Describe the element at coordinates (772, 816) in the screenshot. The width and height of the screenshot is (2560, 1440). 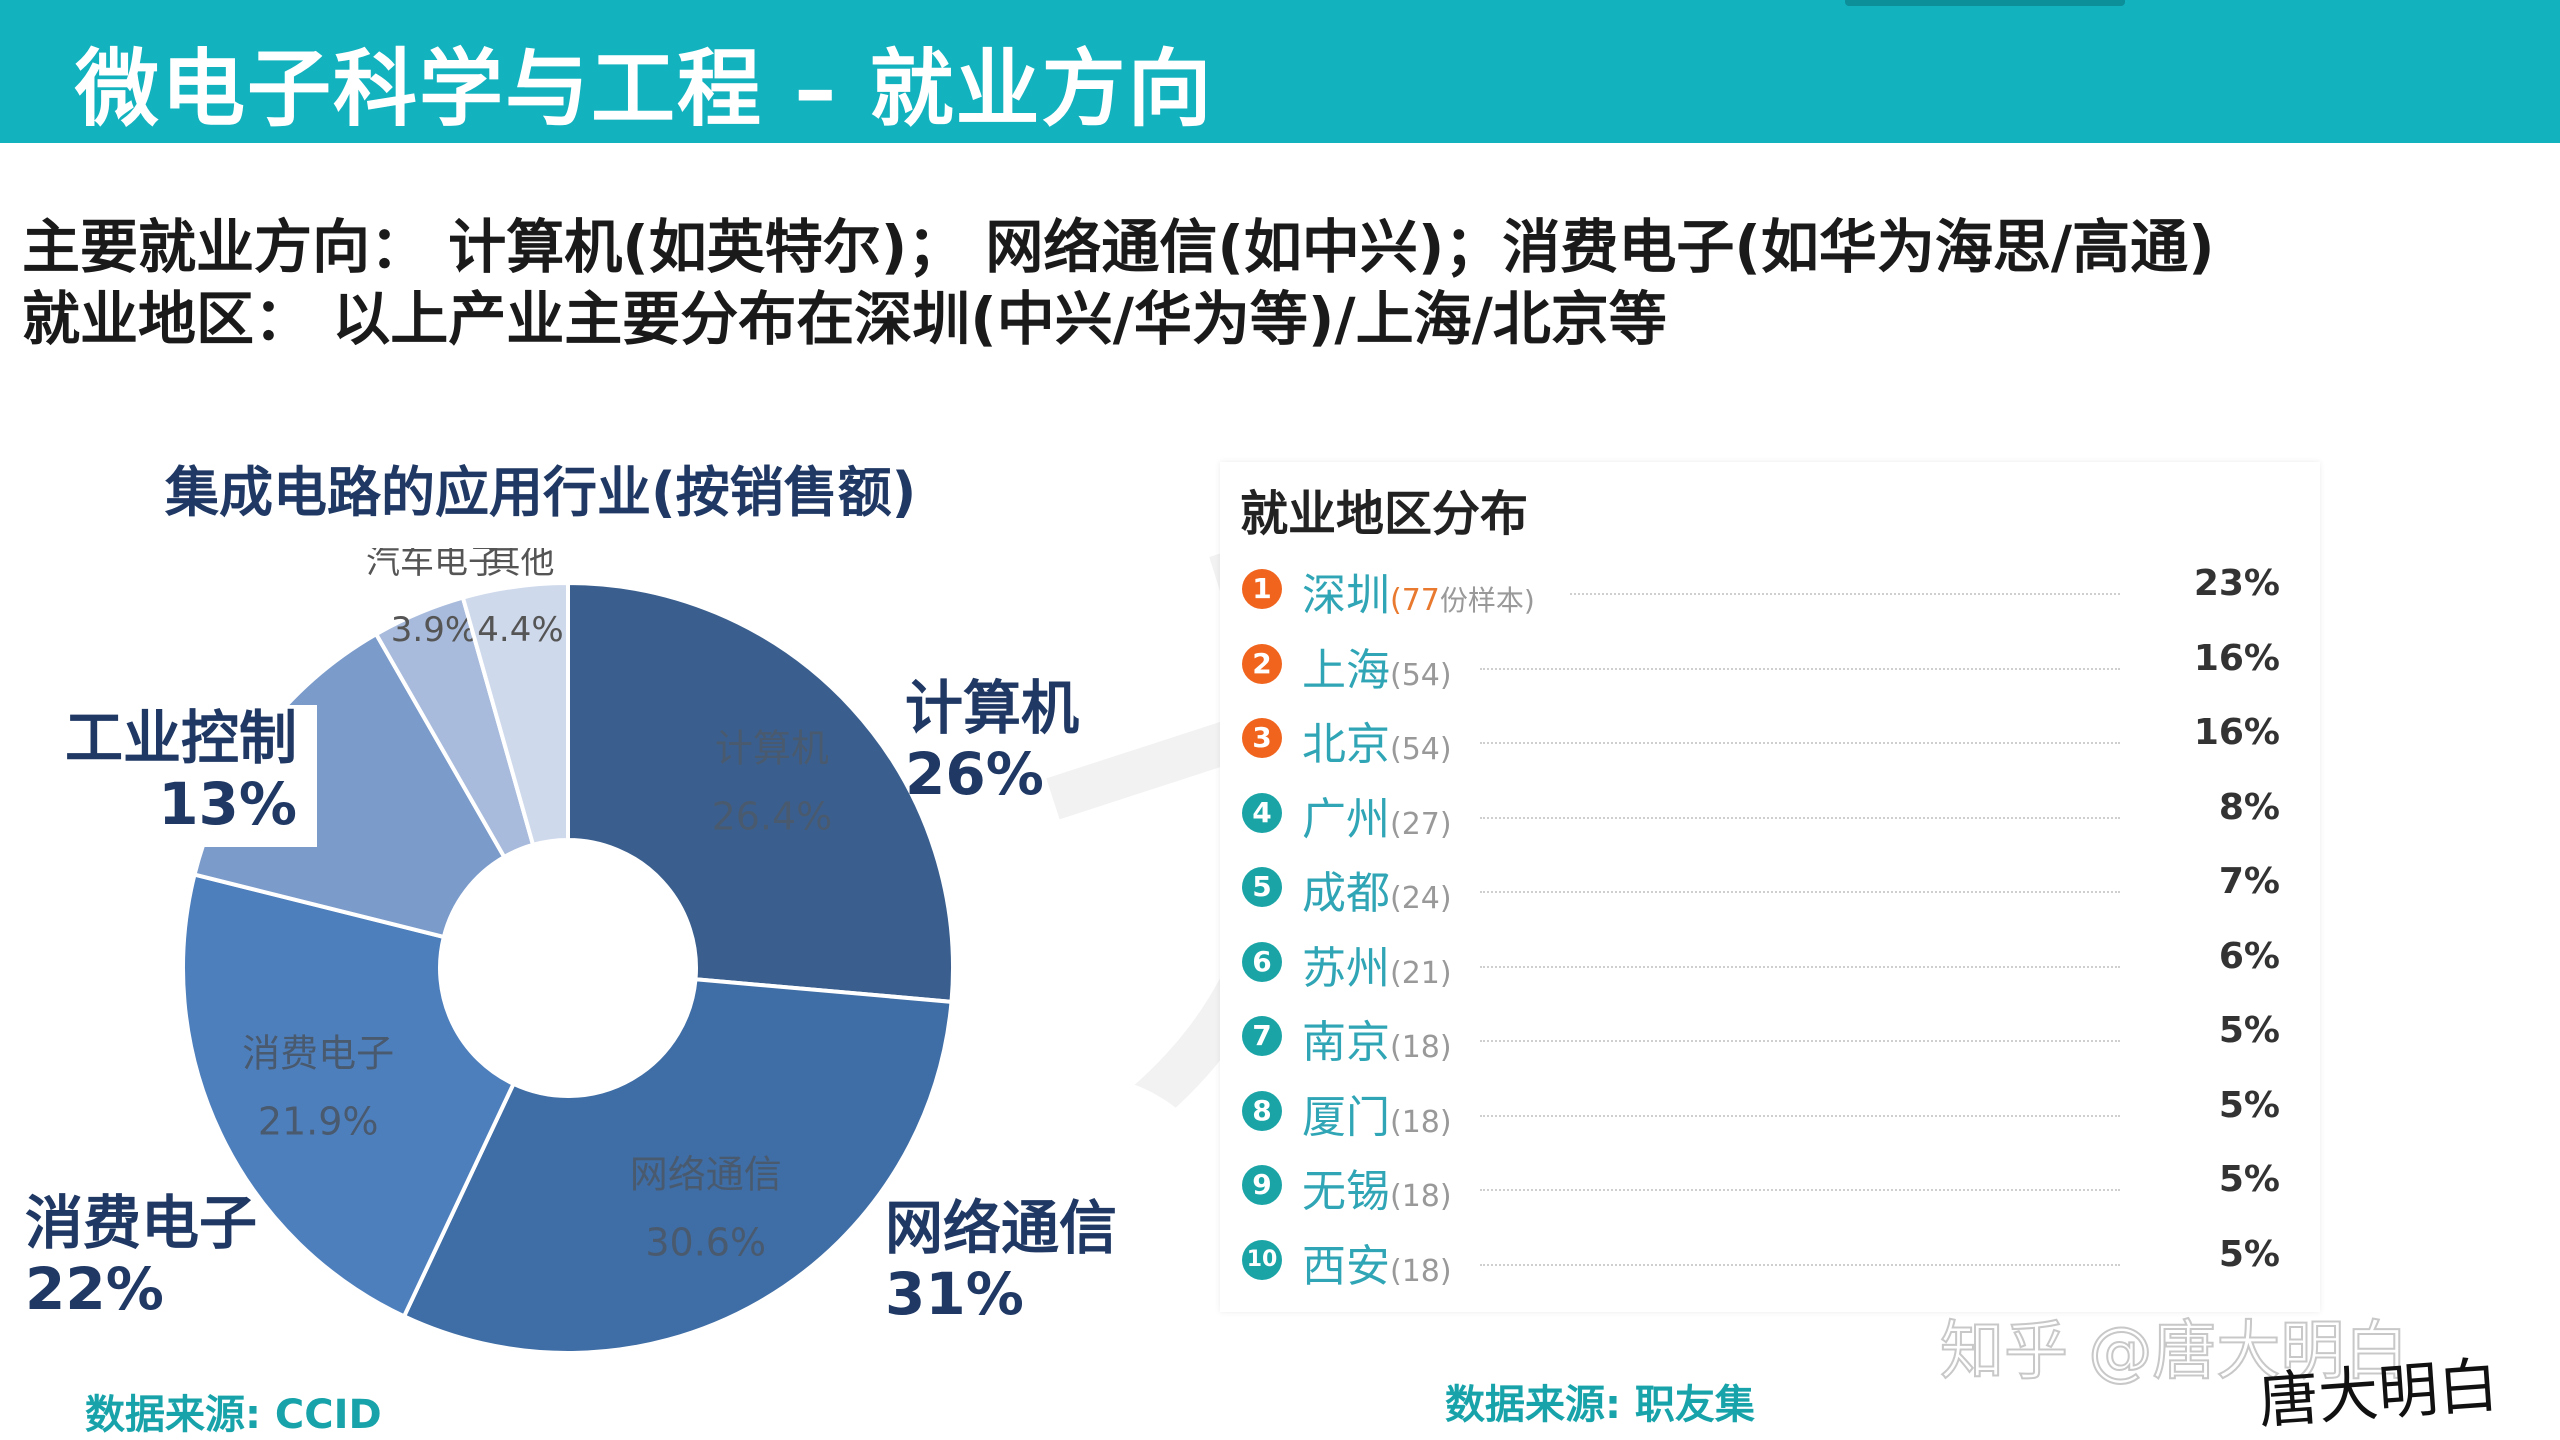
I see `pie-slice-value-1: 26.4%` at that location.